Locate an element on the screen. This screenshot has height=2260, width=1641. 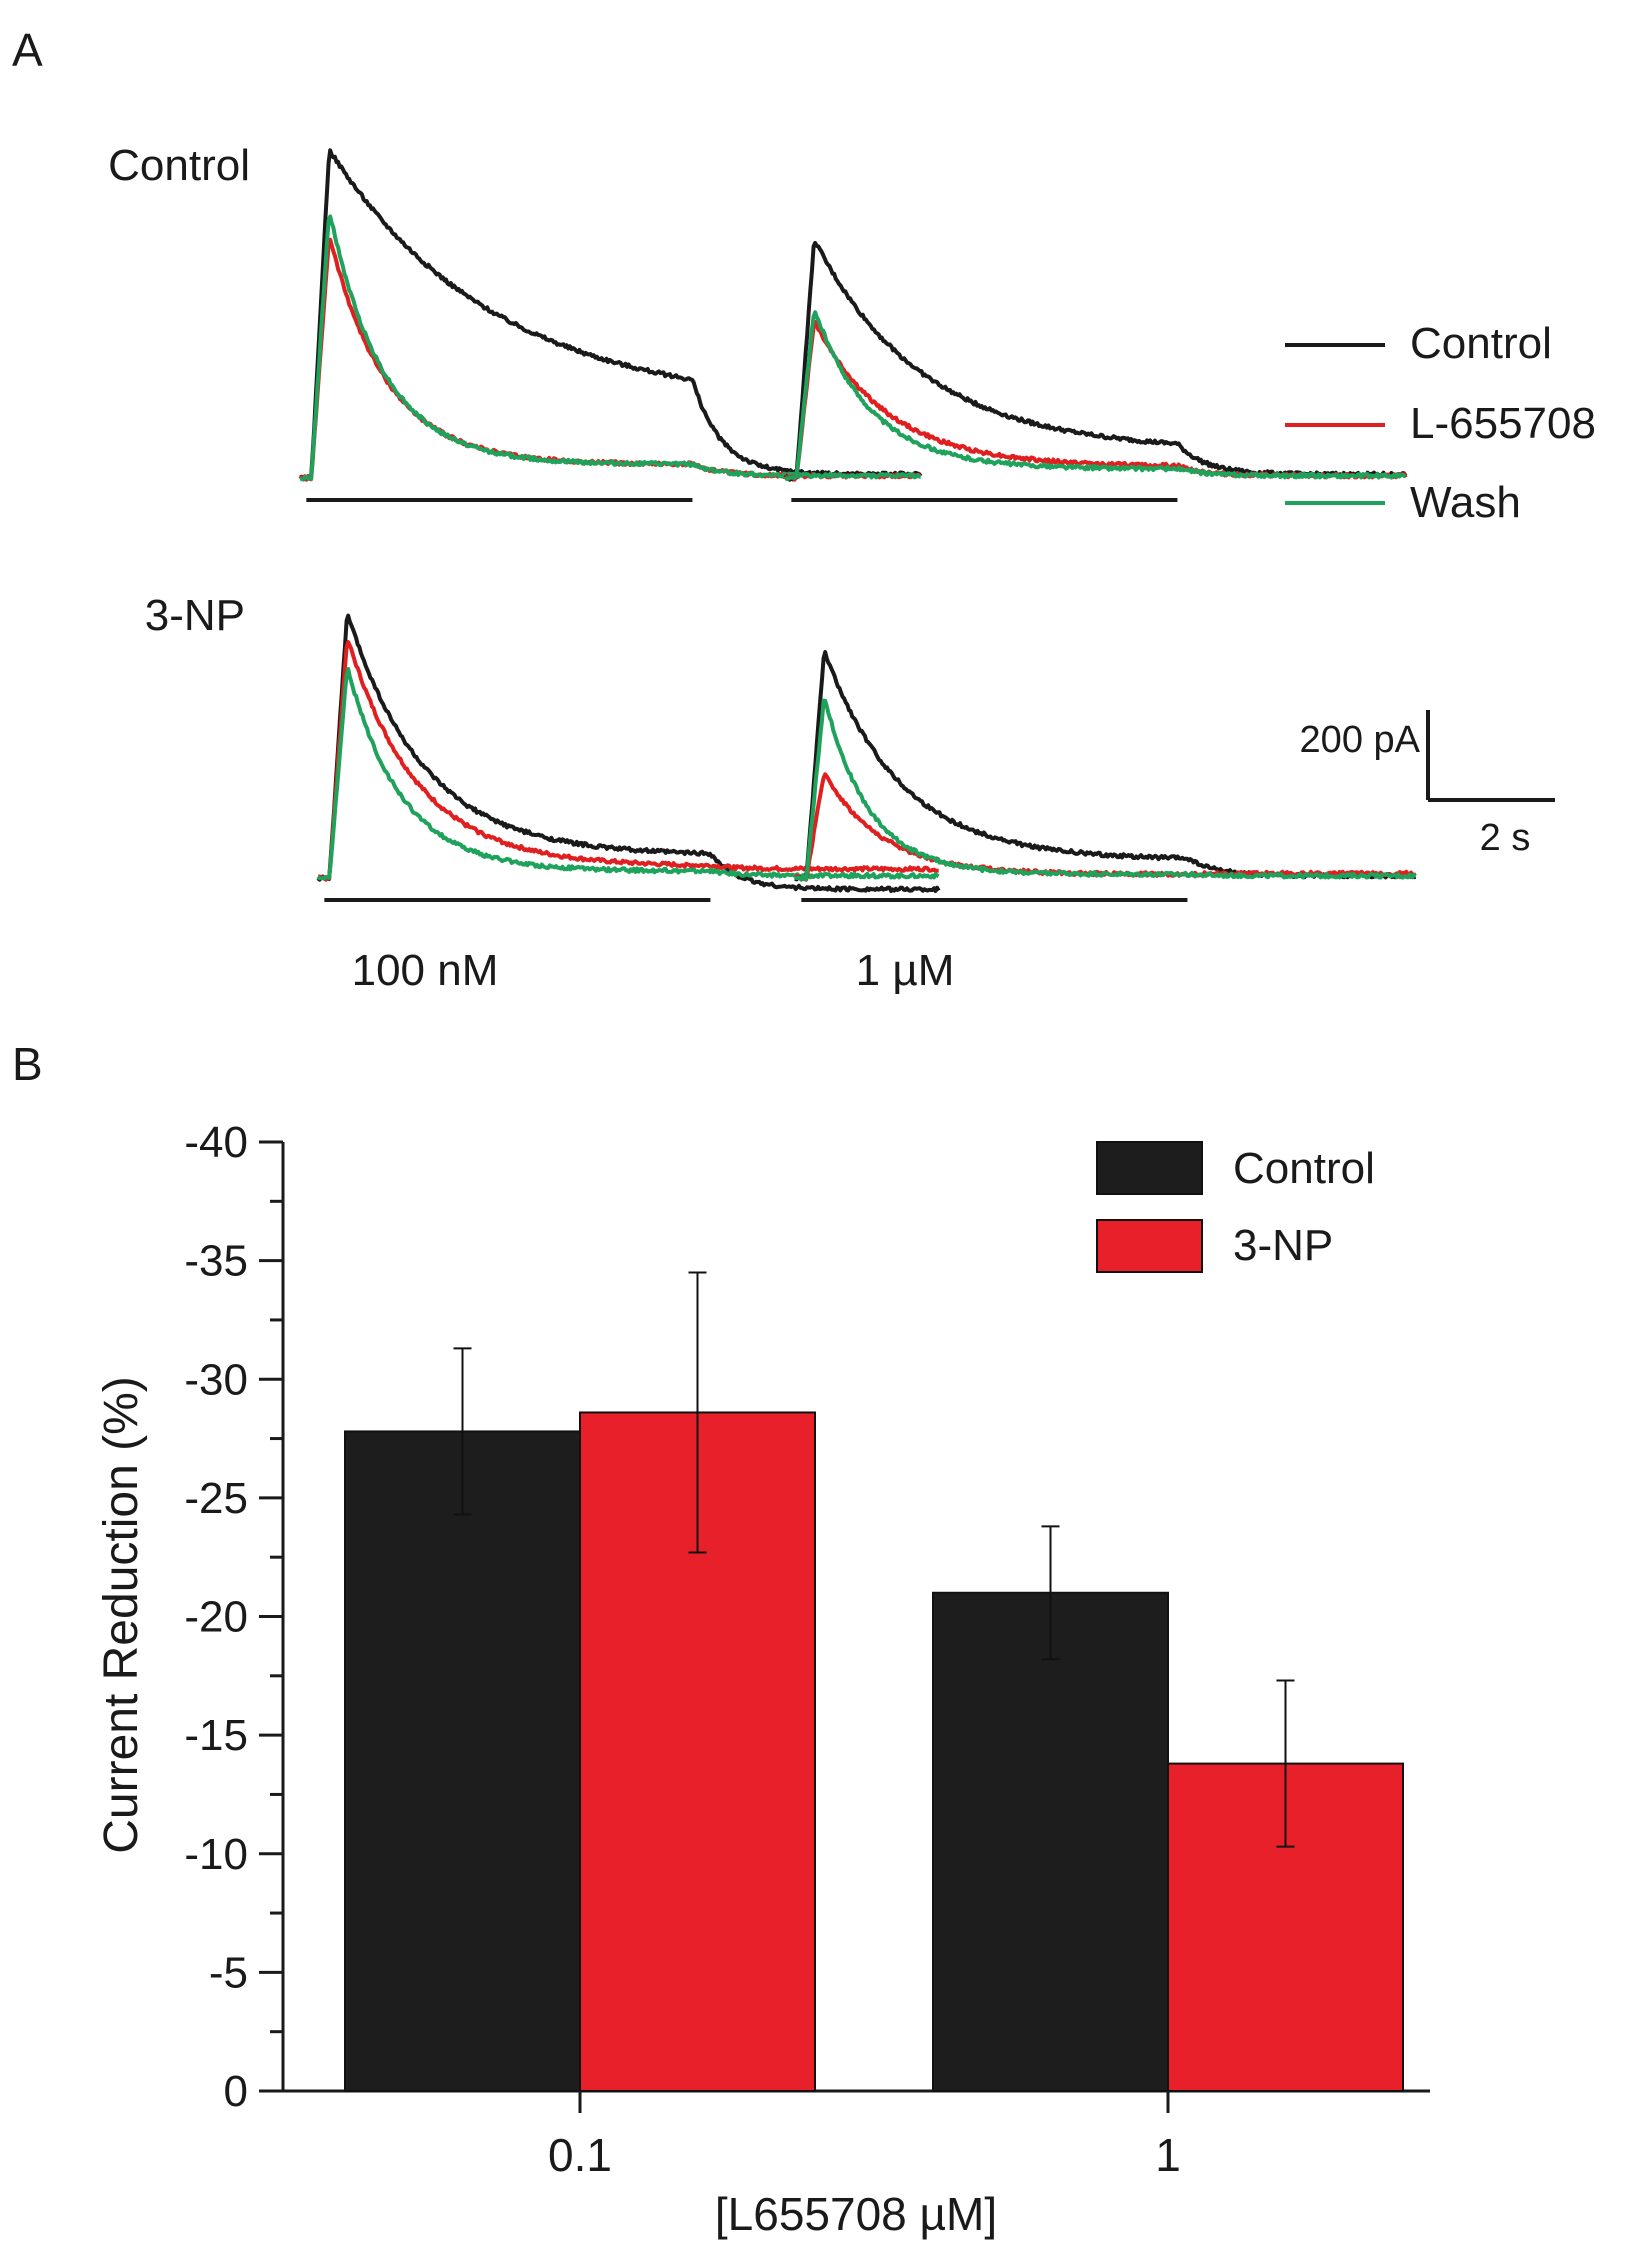
x-ticks: 0.1 1 is located at coordinates (864, 2136).